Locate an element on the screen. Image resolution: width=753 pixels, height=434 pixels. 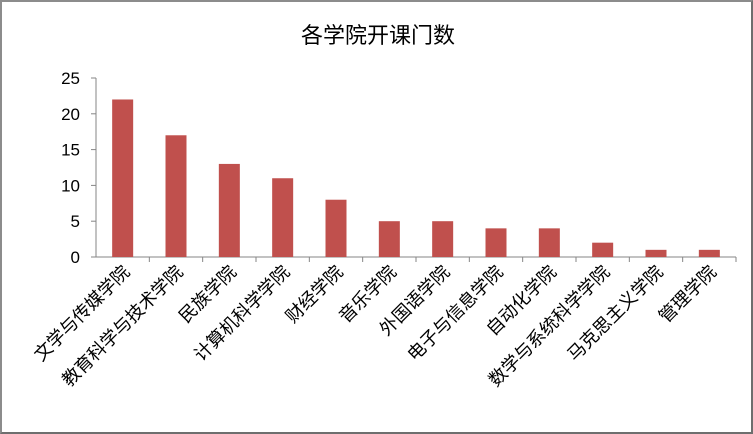
x-tick-label: 管理学院 is located at coordinates (688, 295).